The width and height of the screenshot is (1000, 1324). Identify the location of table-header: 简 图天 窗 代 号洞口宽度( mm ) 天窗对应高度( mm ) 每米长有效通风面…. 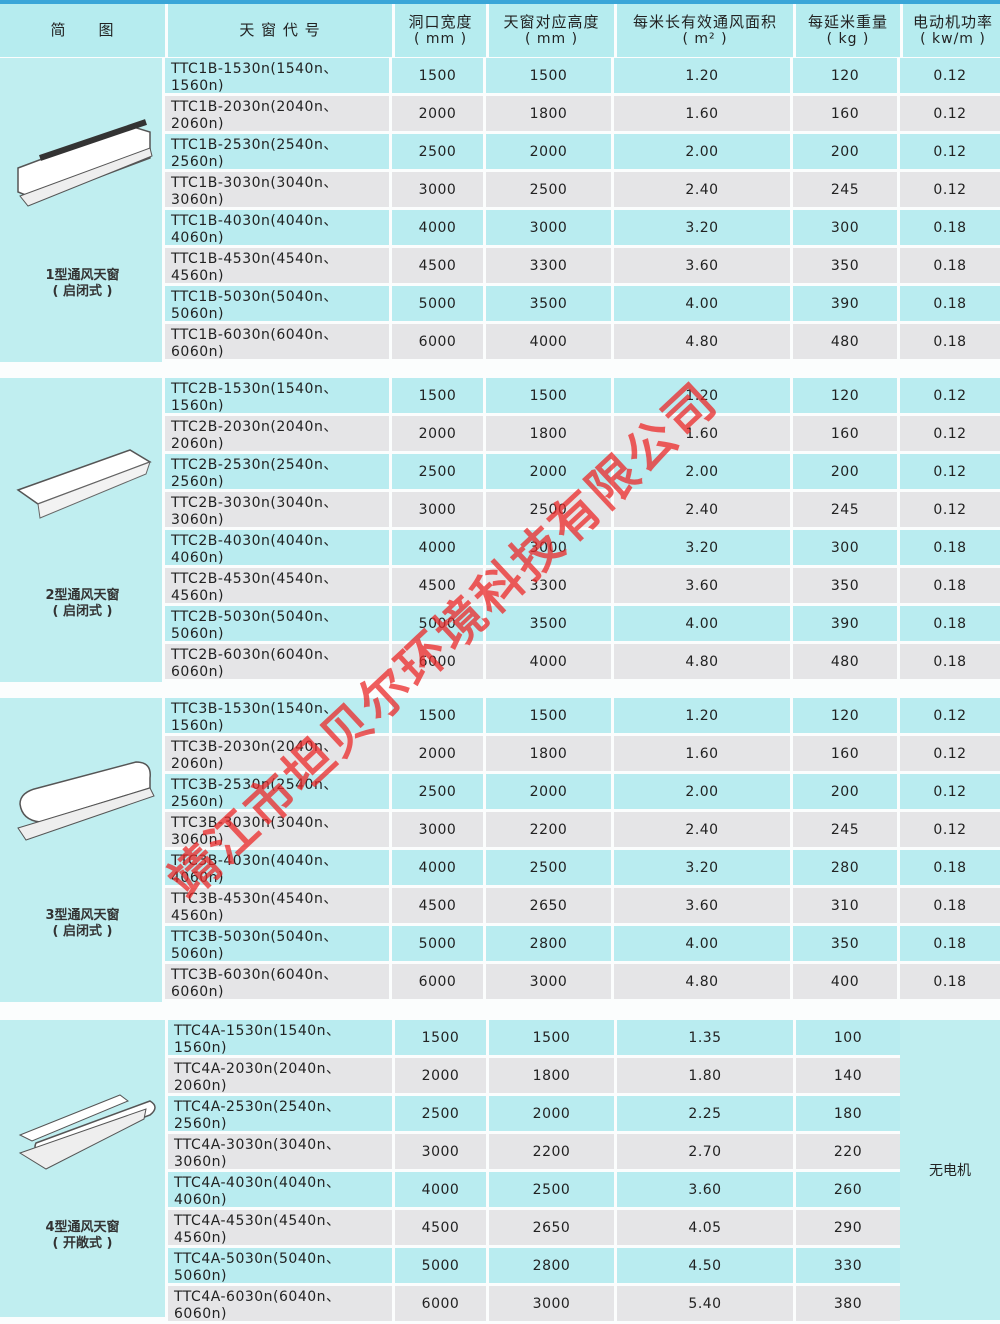
(500, 30).